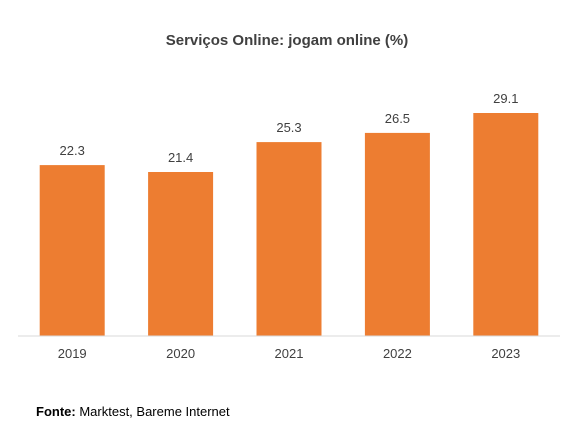 Image resolution: width=580 pixels, height=443 pixels. I want to click on source-note: Fonte: Marktest, Bareme Internet, so click(133, 411).